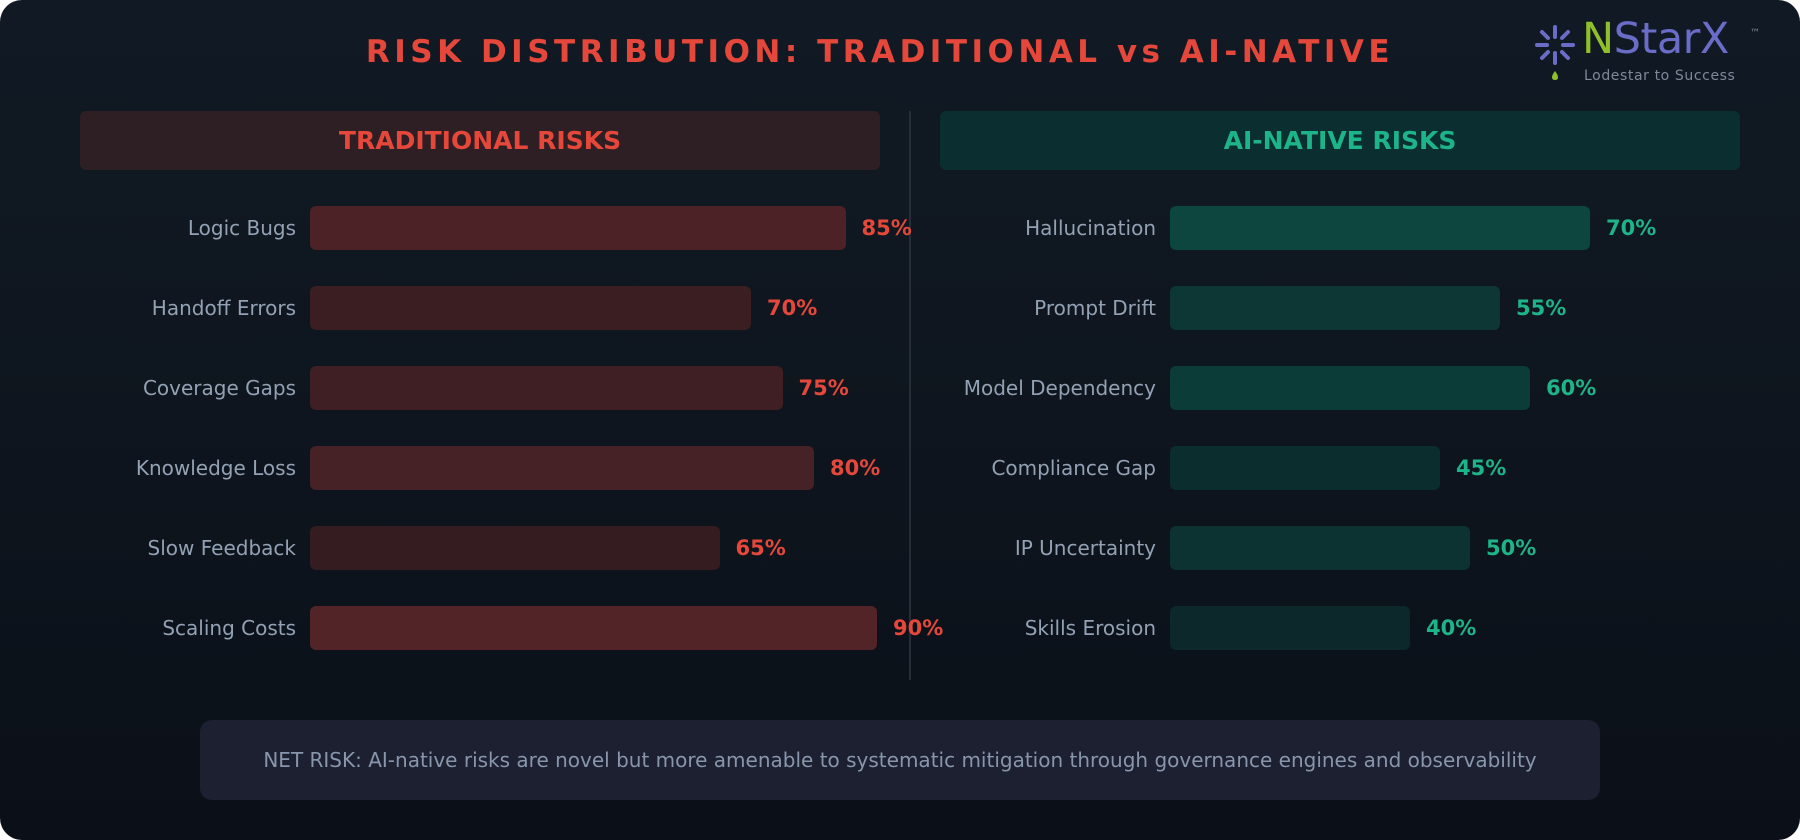 This screenshot has width=1800, height=840. I want to click on ai-native-category-label: Model Dependency, so click(1059, 388).